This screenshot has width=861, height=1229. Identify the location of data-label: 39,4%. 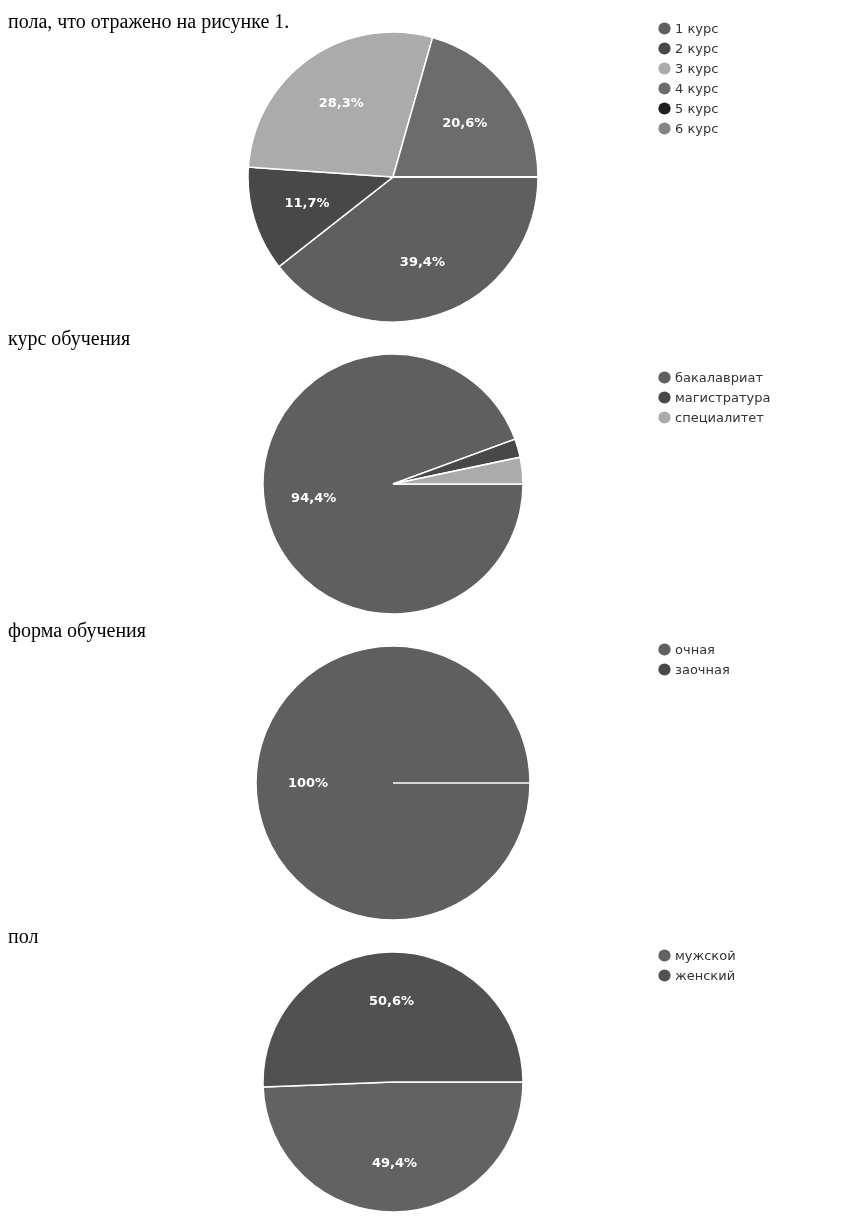
(422, 261).